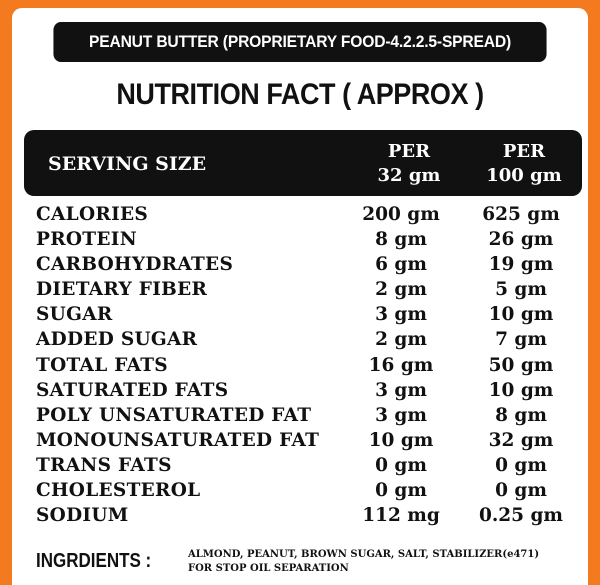 Image resolution: width=600 pixels, height=585 pixels. I want to click on value-per-100: 5 gm, so click(521, 290).